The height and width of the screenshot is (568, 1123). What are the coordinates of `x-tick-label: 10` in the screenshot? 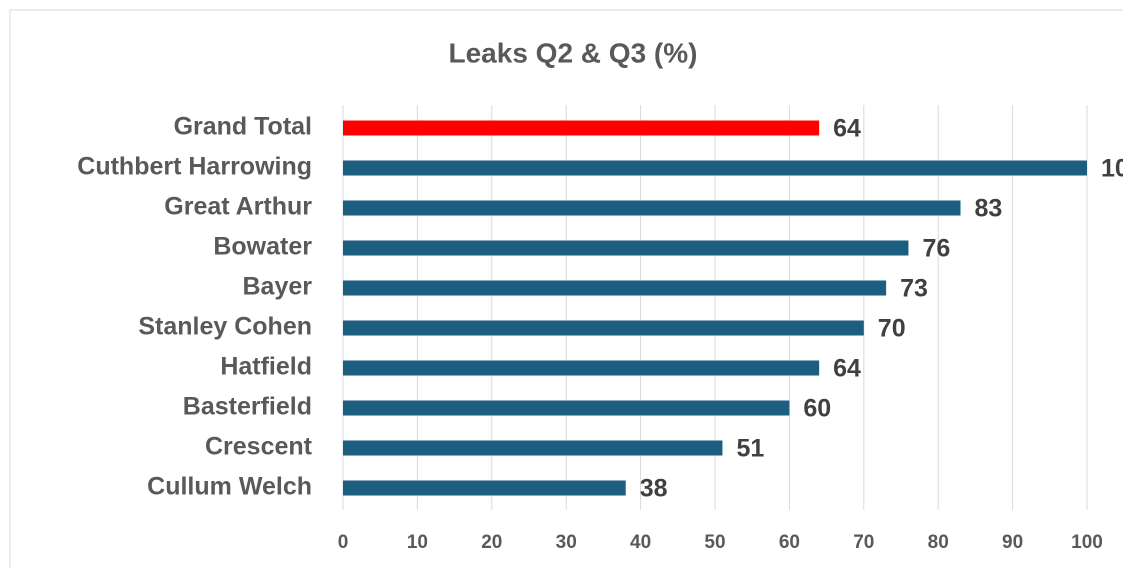 It's located at (417, 542).